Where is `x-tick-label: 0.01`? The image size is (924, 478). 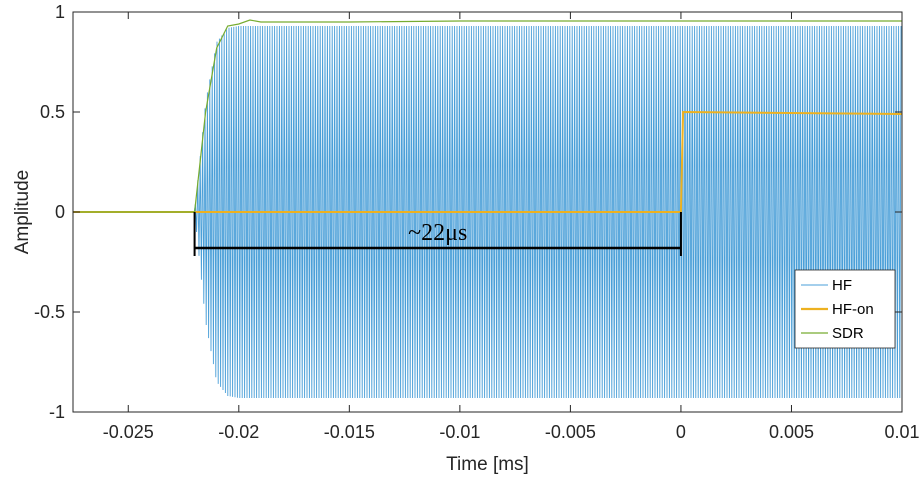 x-tick-label: 0.01 is located at coordinates (901, 432).